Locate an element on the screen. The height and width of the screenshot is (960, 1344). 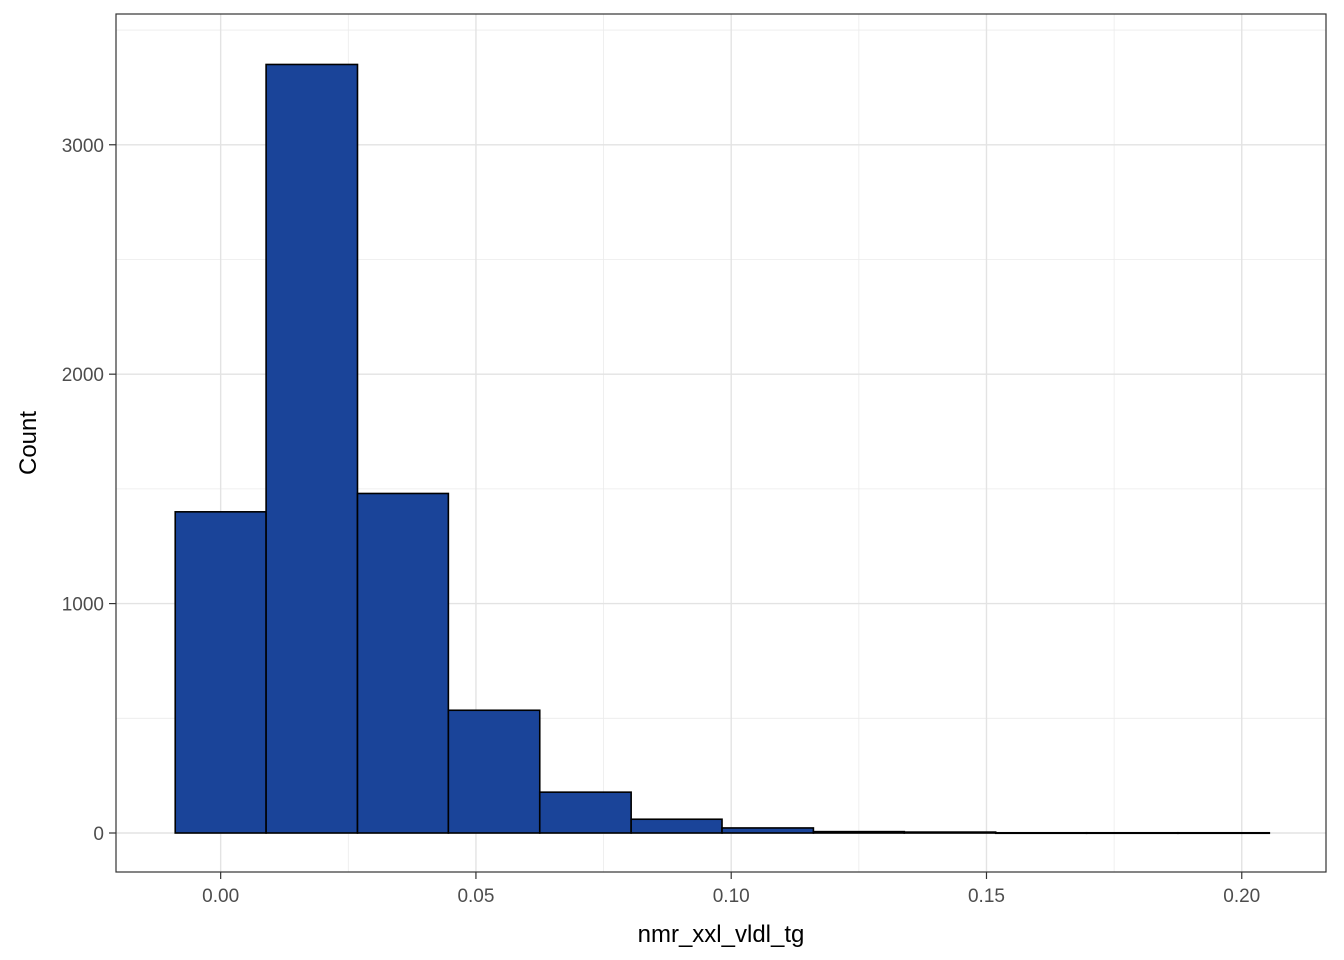
y-axis: 0 1000 2000 3000 is located at coordinates (89, 490).